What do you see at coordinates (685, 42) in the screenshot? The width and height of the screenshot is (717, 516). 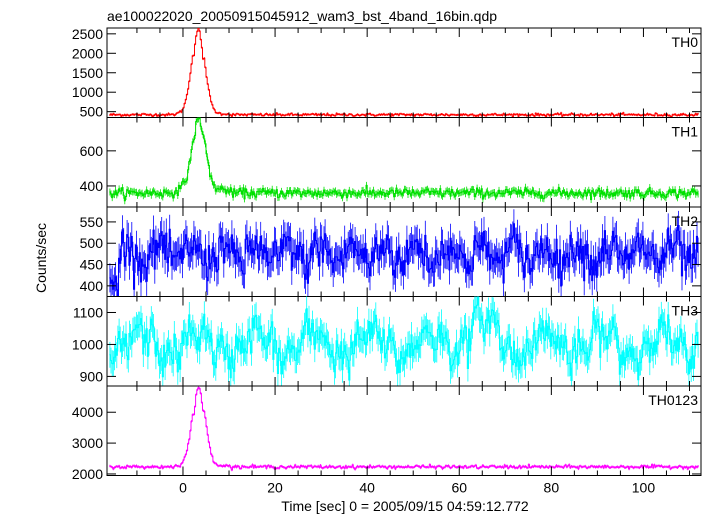 I see `series-label-th0: TH0` at bounding box center [685, 42].